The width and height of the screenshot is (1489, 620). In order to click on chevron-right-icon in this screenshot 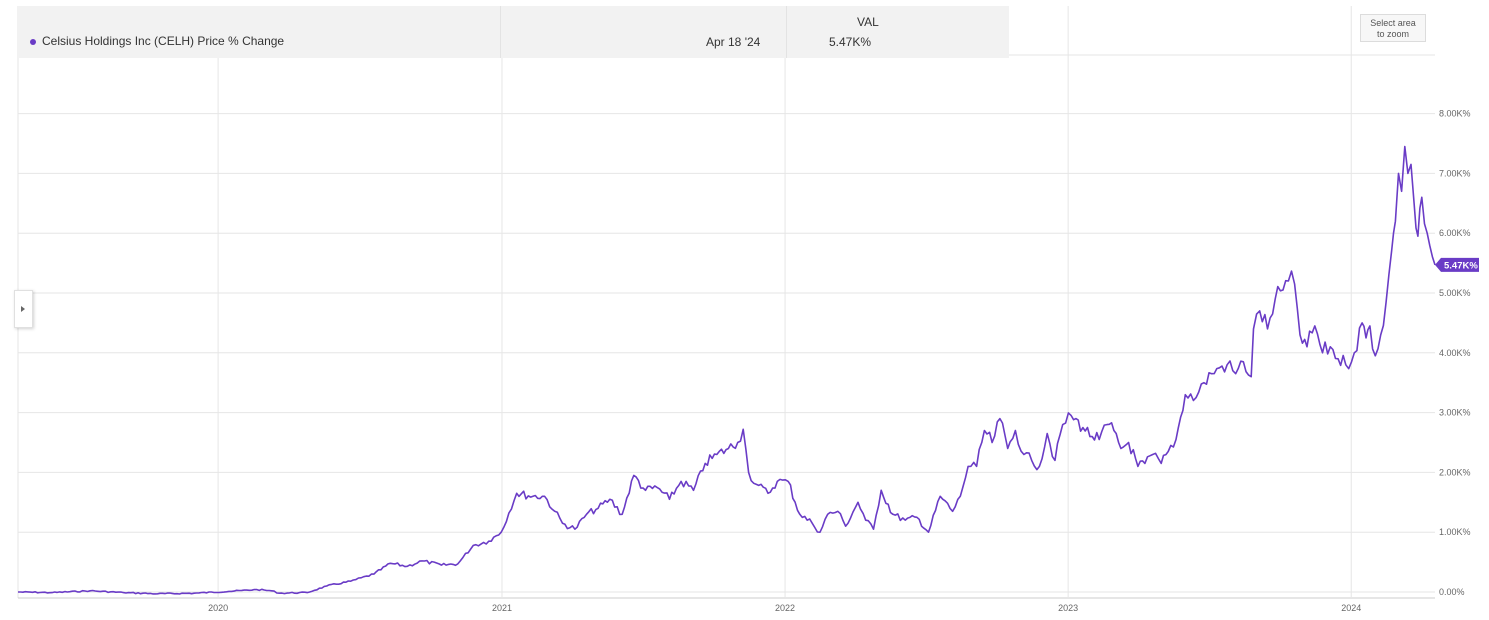, I will do `click(23, 309)`.